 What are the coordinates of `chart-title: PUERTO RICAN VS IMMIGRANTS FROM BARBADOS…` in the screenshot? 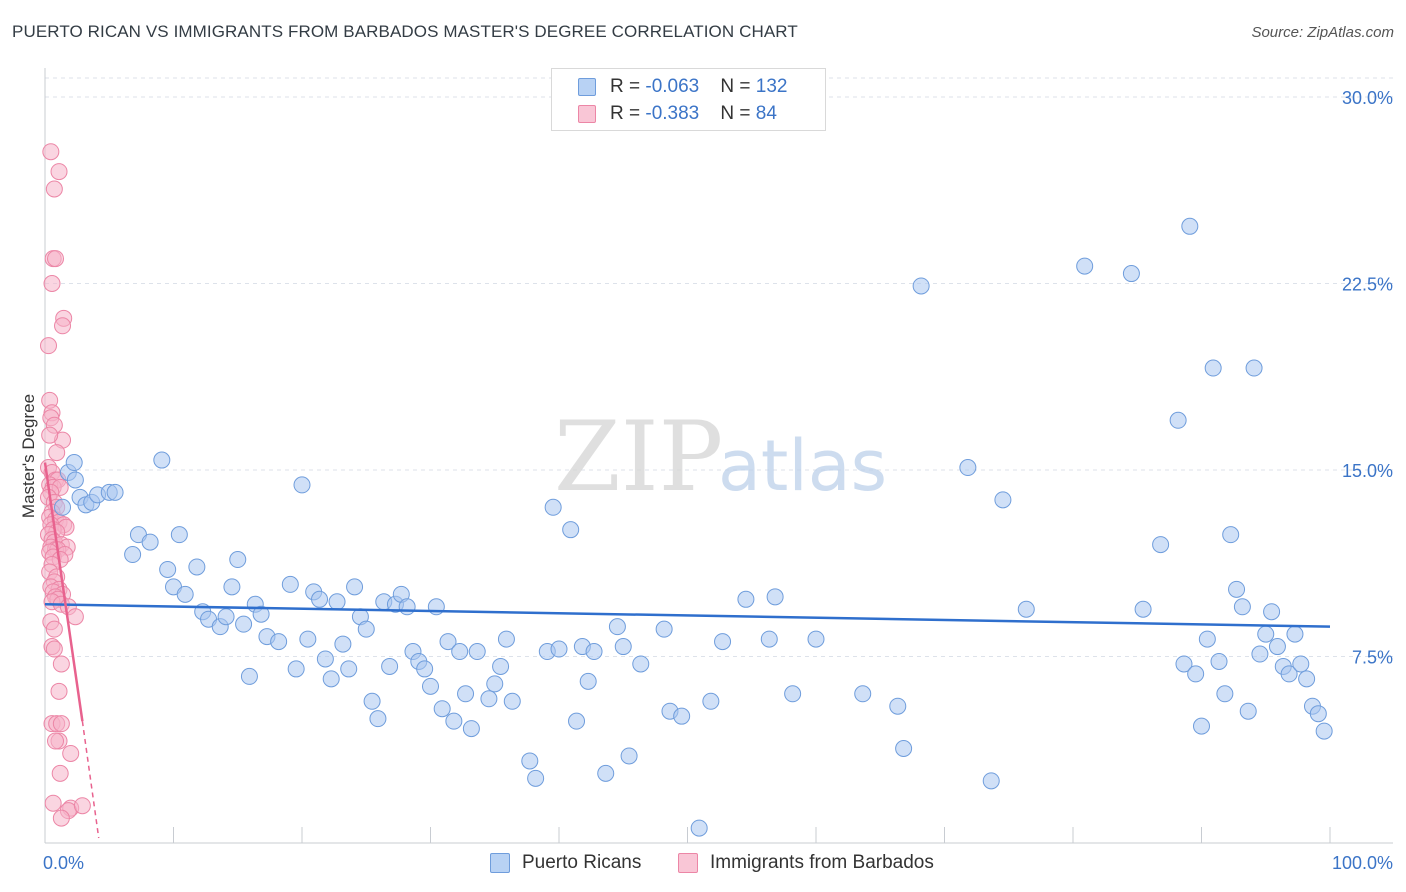 It's located at (405, 31).